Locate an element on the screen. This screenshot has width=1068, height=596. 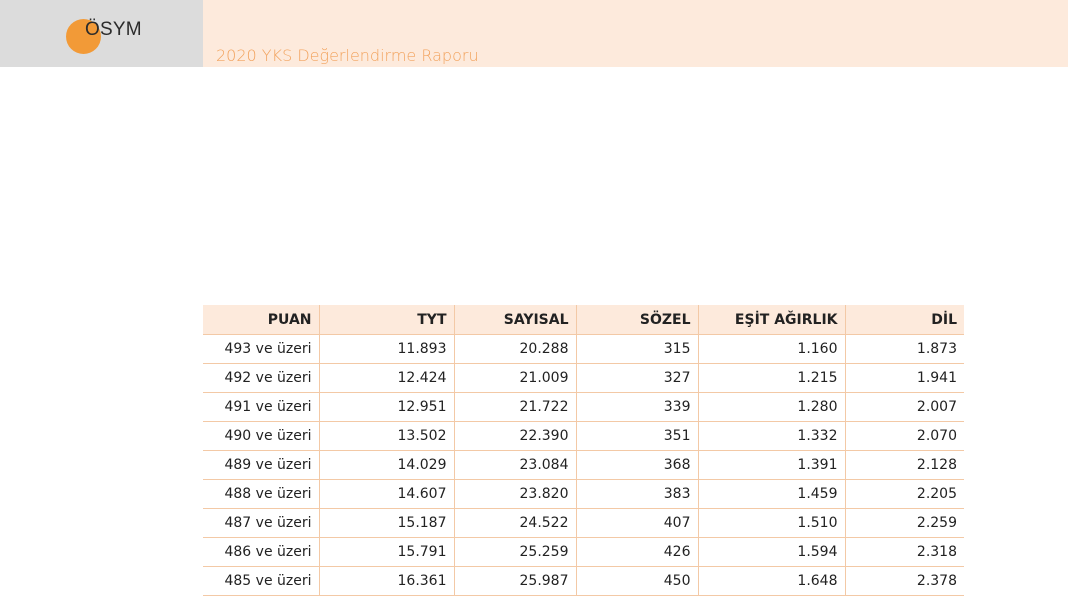
table-cell: 2.318 is located at coordinates (904, 552).